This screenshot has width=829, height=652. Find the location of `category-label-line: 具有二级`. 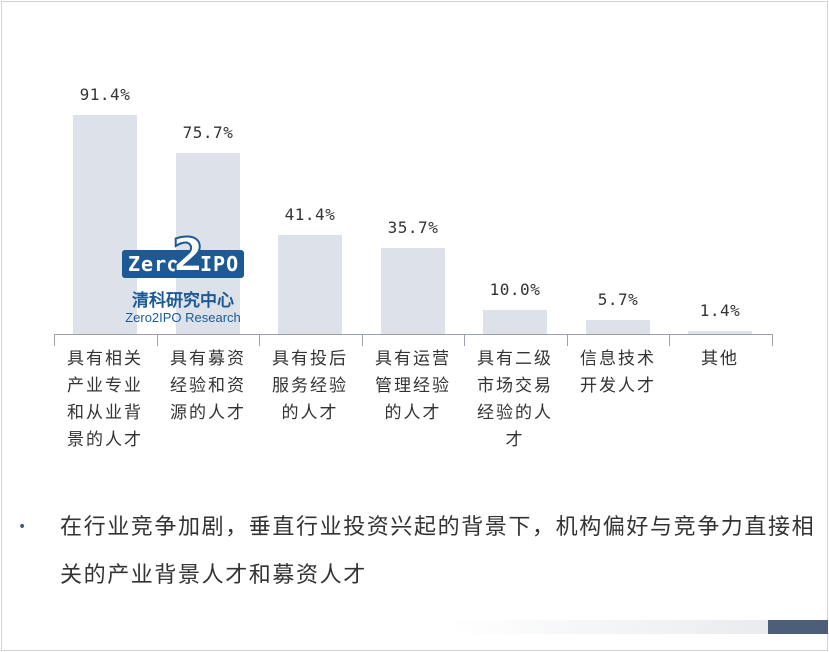

category-label-line: 具有二级 is located at coordinates (515, 359).